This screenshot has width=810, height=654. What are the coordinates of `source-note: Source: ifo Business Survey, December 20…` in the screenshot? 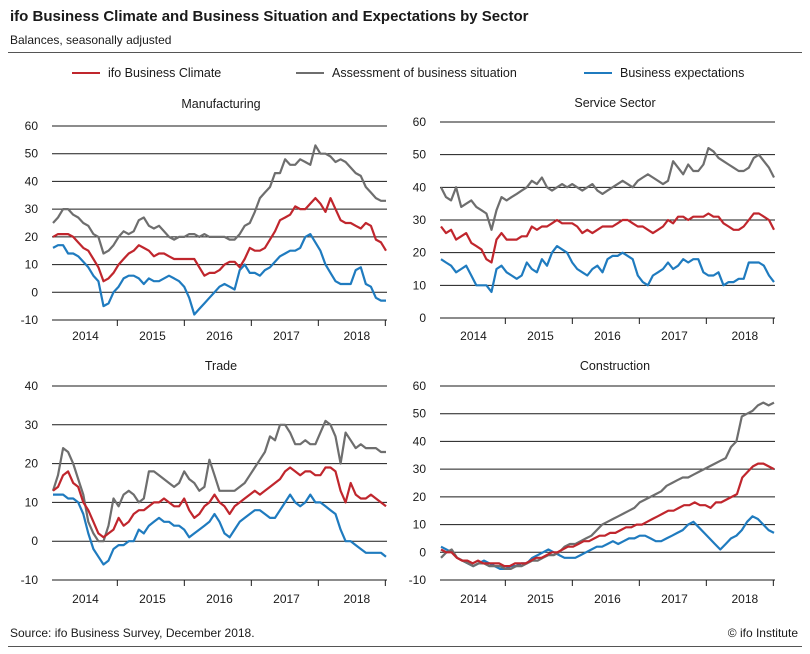 It's located at (132, 633).